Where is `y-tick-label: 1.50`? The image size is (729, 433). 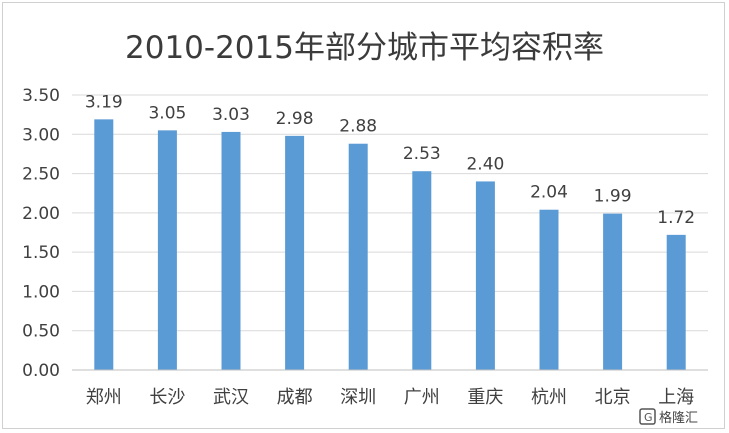
y-tick-label: 1.50 is located at coordinates (41, 253).